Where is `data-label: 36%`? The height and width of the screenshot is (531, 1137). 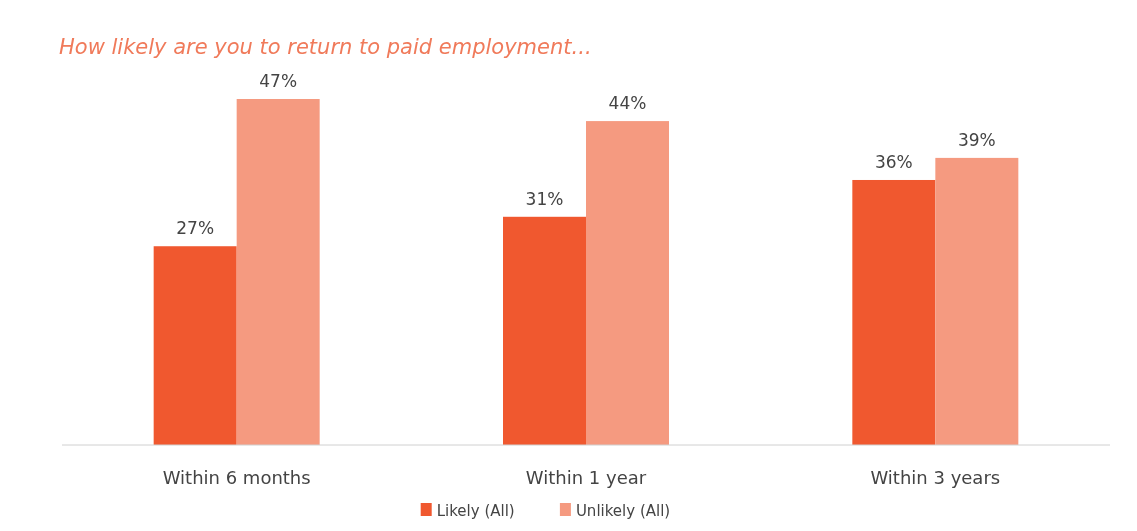
data-label: 36% is located at coordinates (893, 161).